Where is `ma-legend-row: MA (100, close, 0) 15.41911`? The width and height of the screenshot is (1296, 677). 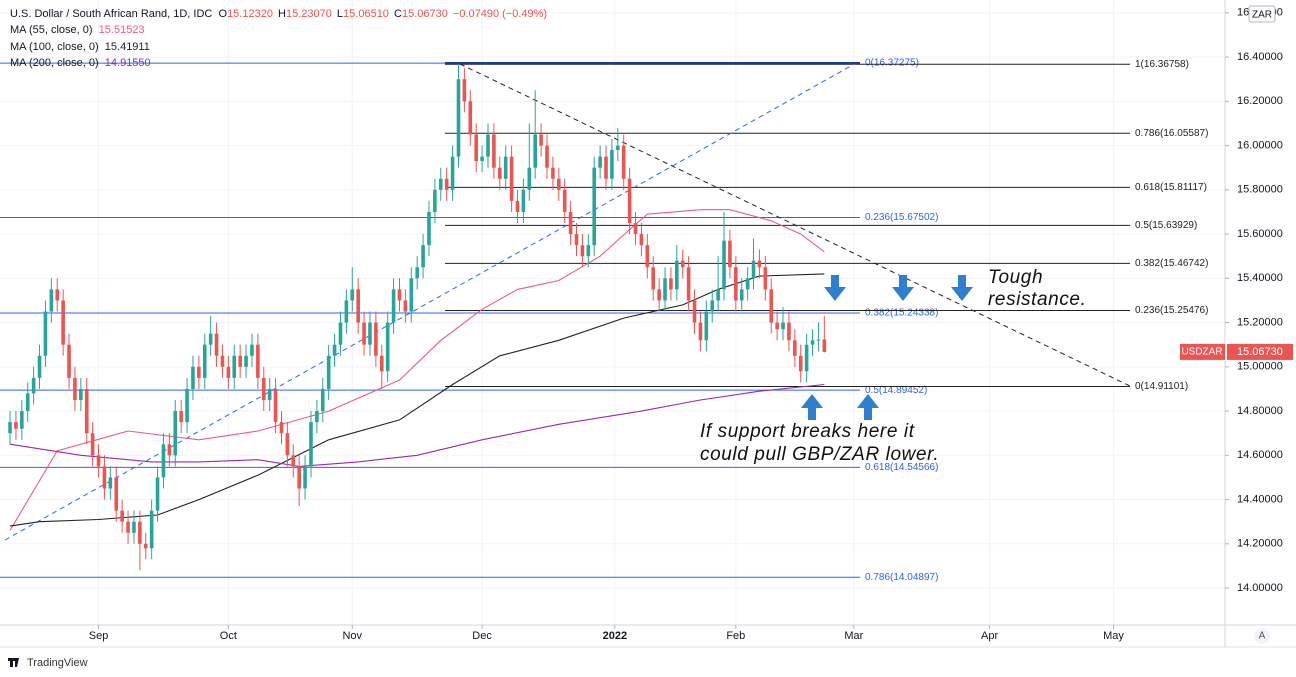
ma-legend-row: MA (100, close, 0) 15.41911 is located at coordinates (279, 47).